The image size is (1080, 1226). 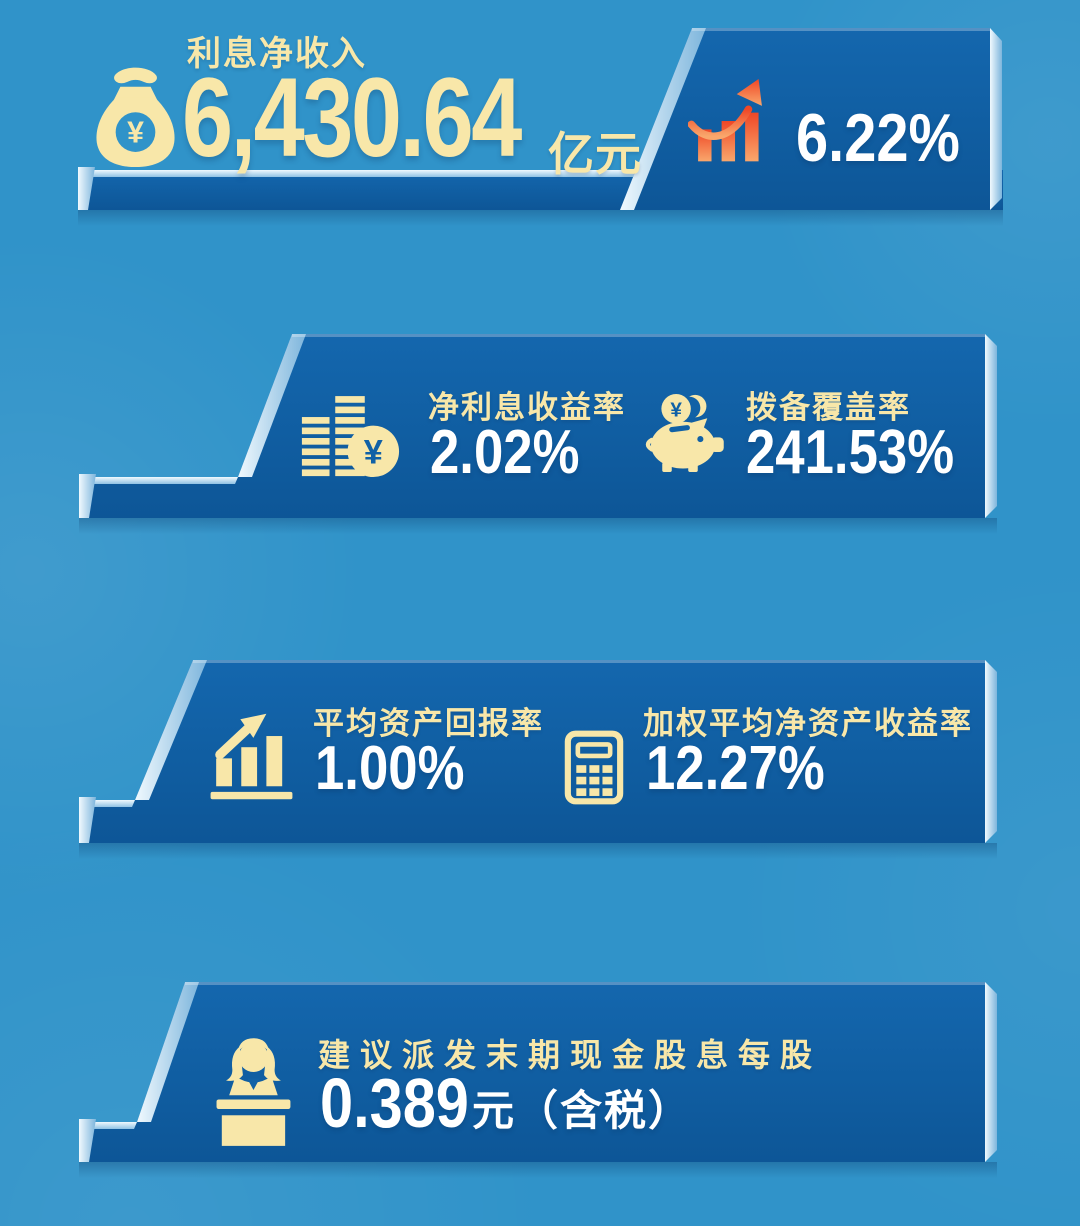 What do you see at coordinates (505, 452) in the screenshot?
I see `nim-value: 2.02%` at bounding box center [505, 452].